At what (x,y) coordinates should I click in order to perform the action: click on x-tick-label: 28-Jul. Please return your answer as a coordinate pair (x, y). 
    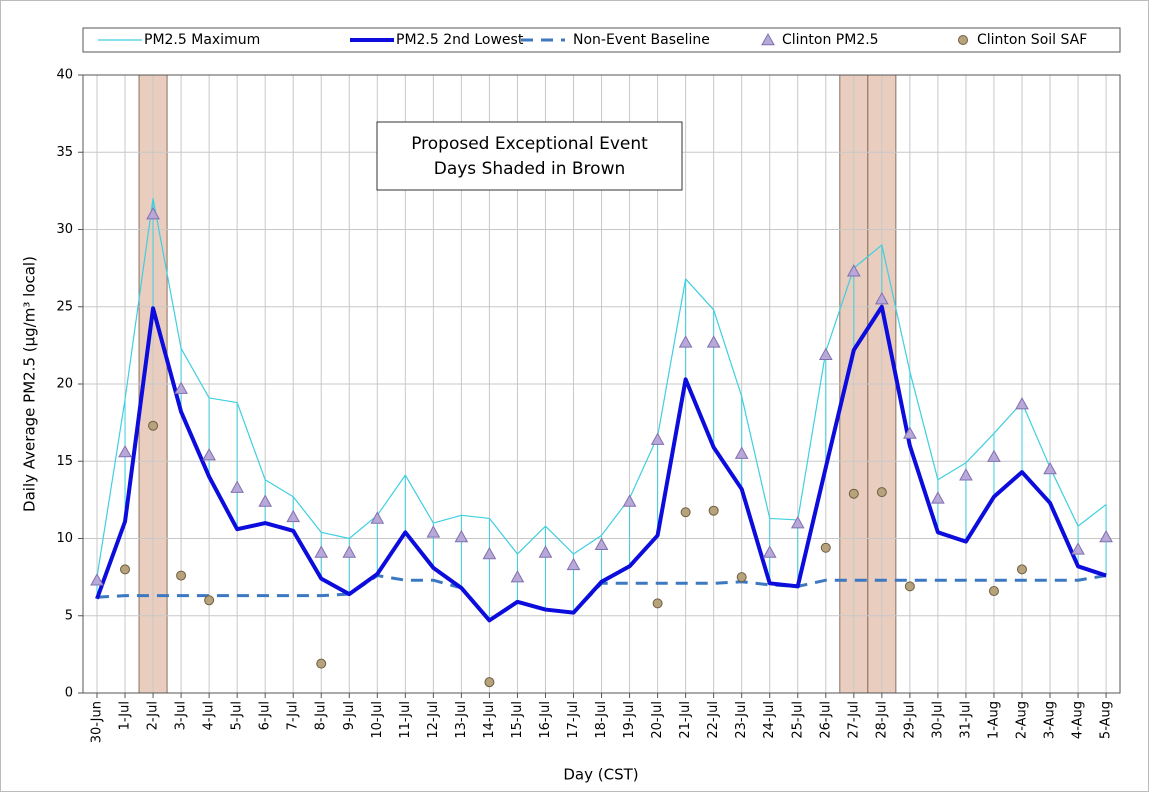
    Looking at the image, I should click on (881, 720).